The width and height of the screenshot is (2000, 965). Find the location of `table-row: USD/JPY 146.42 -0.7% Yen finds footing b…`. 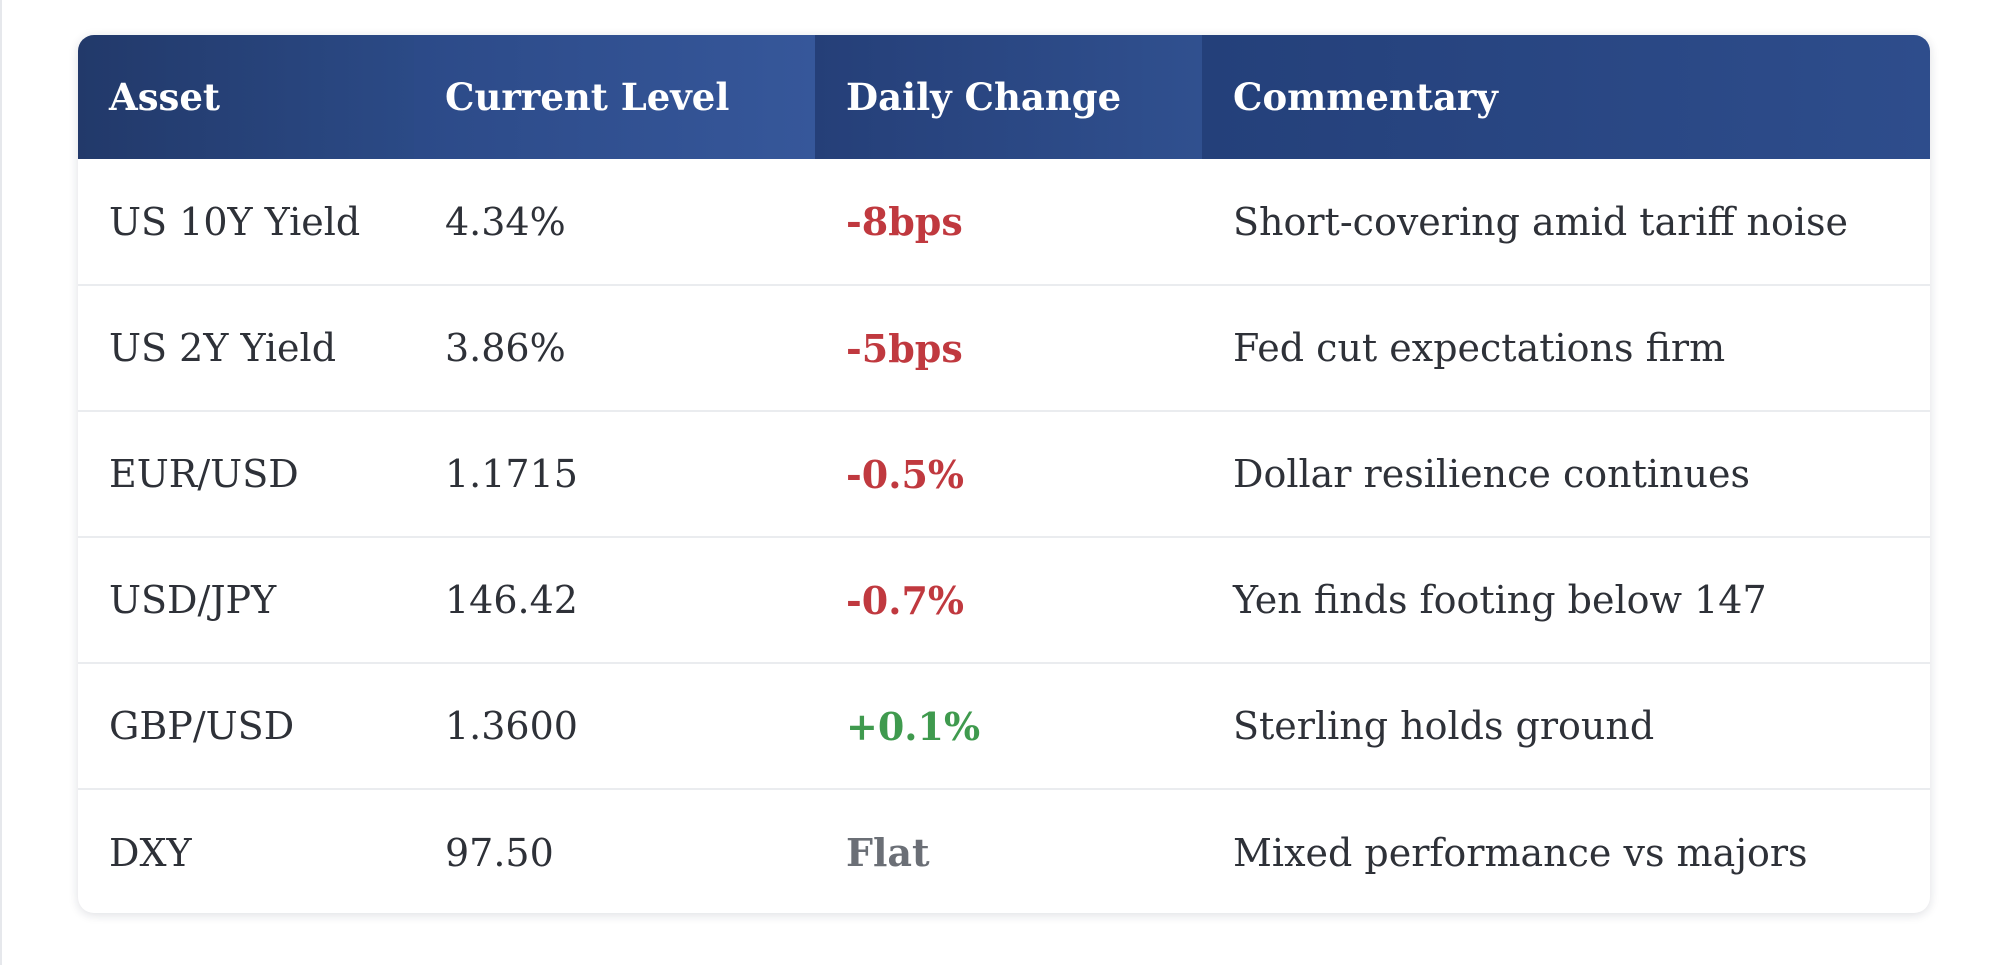

table-row: USD/JPY 146.42 -0.7% Yen finds footing b… is located at coordinates (1004, 599).